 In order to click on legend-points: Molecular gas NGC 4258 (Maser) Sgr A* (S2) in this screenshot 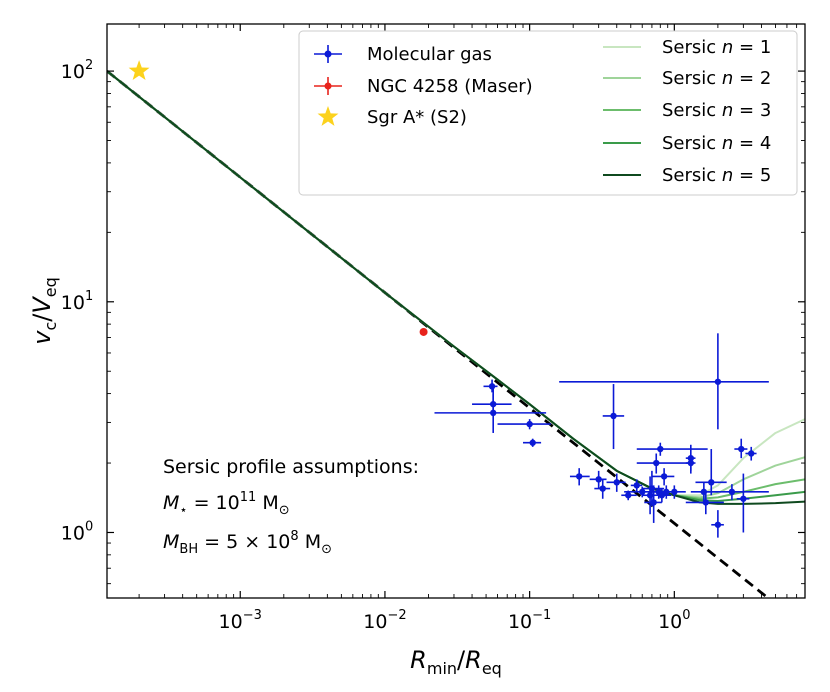, I will do `click(423, 86)`.